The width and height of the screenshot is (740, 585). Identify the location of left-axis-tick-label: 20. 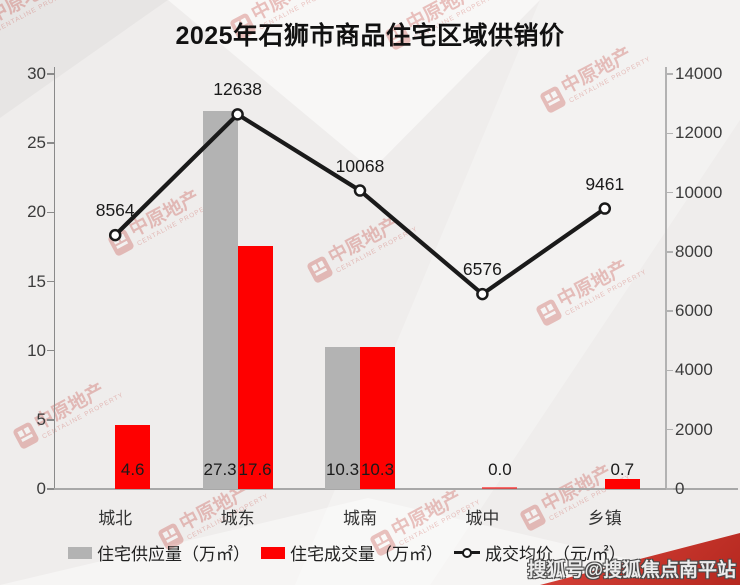
(36, 212).